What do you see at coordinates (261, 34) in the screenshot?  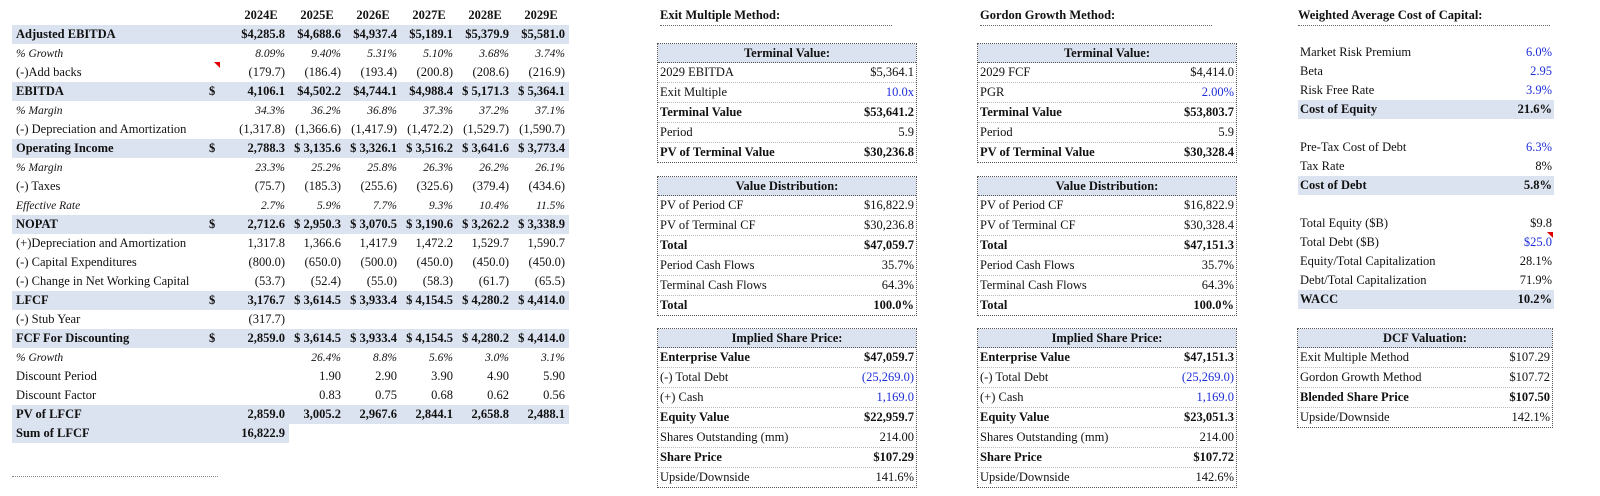 I see `value-cell: $4,285.8` at bounding box center [261, 34].